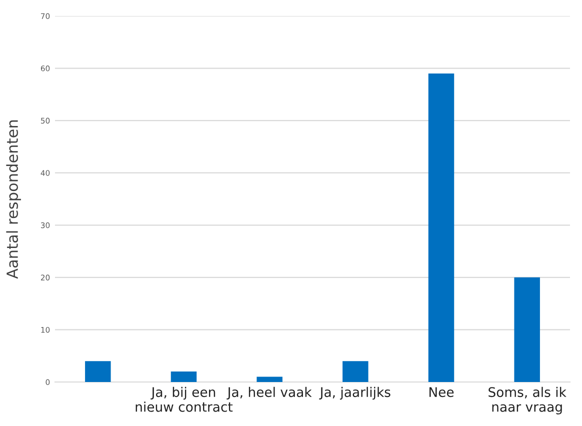 The height and width of the screenshot is (426, 582). What do you see at coordinates (527, 400) in the screenshot?
I see `x-tick-label: Soms, als ik naar vraag` at bounding box center [527, 400].